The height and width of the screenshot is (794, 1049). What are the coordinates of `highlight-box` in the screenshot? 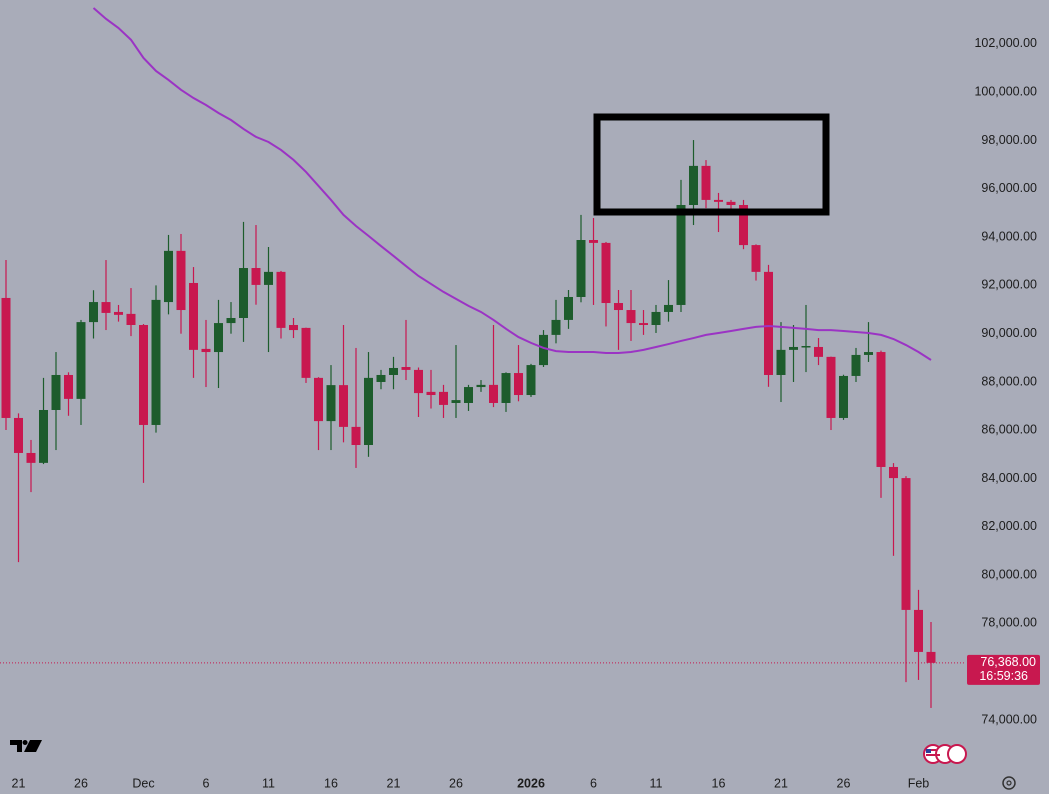 It's located at (711, 164).